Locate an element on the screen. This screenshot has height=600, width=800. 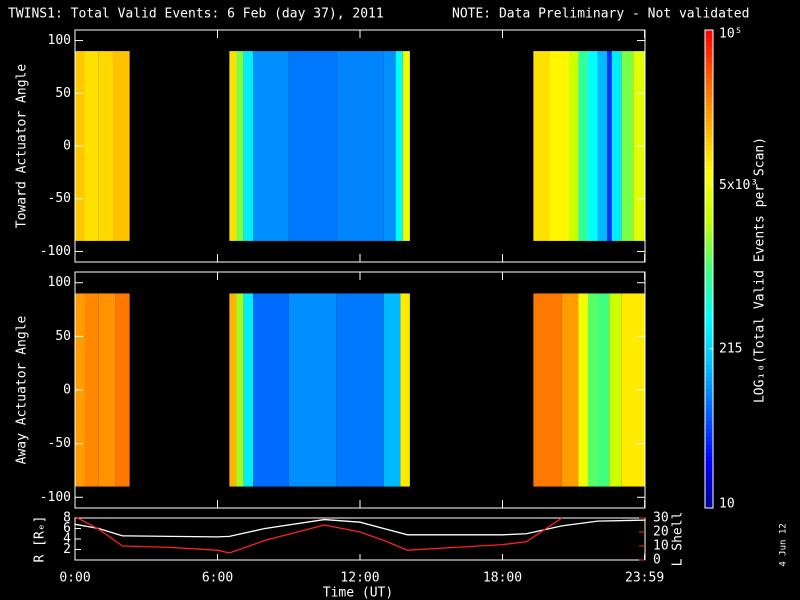
y-tick-label: 100 is located at coordinates (59, 282).